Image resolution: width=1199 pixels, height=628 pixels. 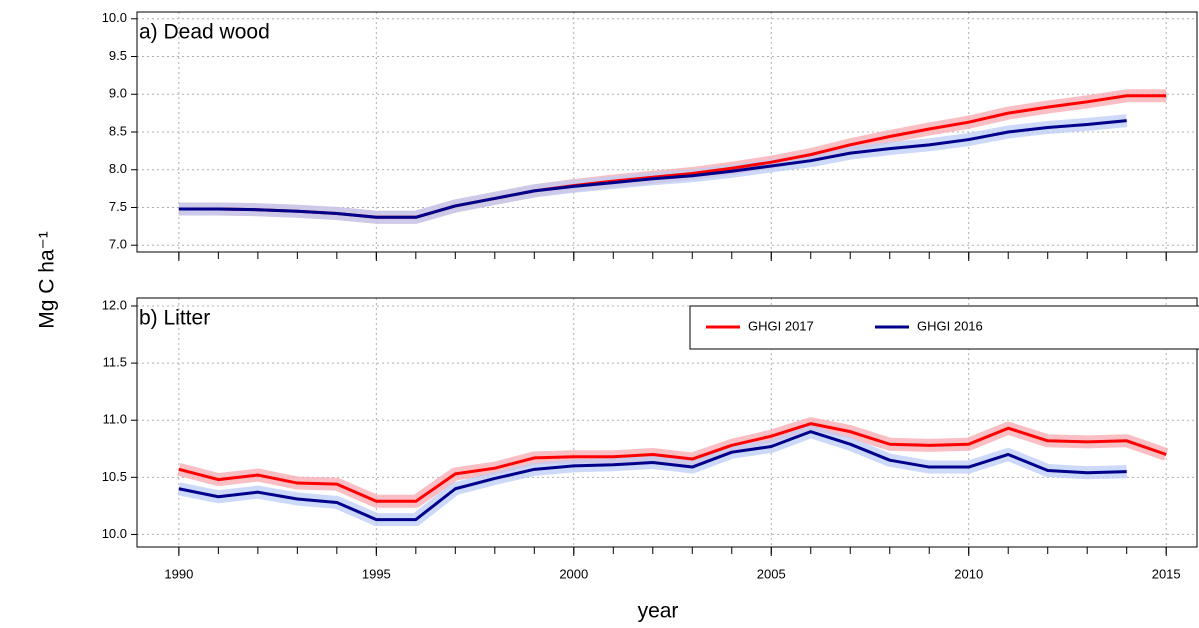 What do you see at coordinates (781, 325) in the screenshot?
I see `legend-label: GHGI 2017` at bounding box center [781, 325].